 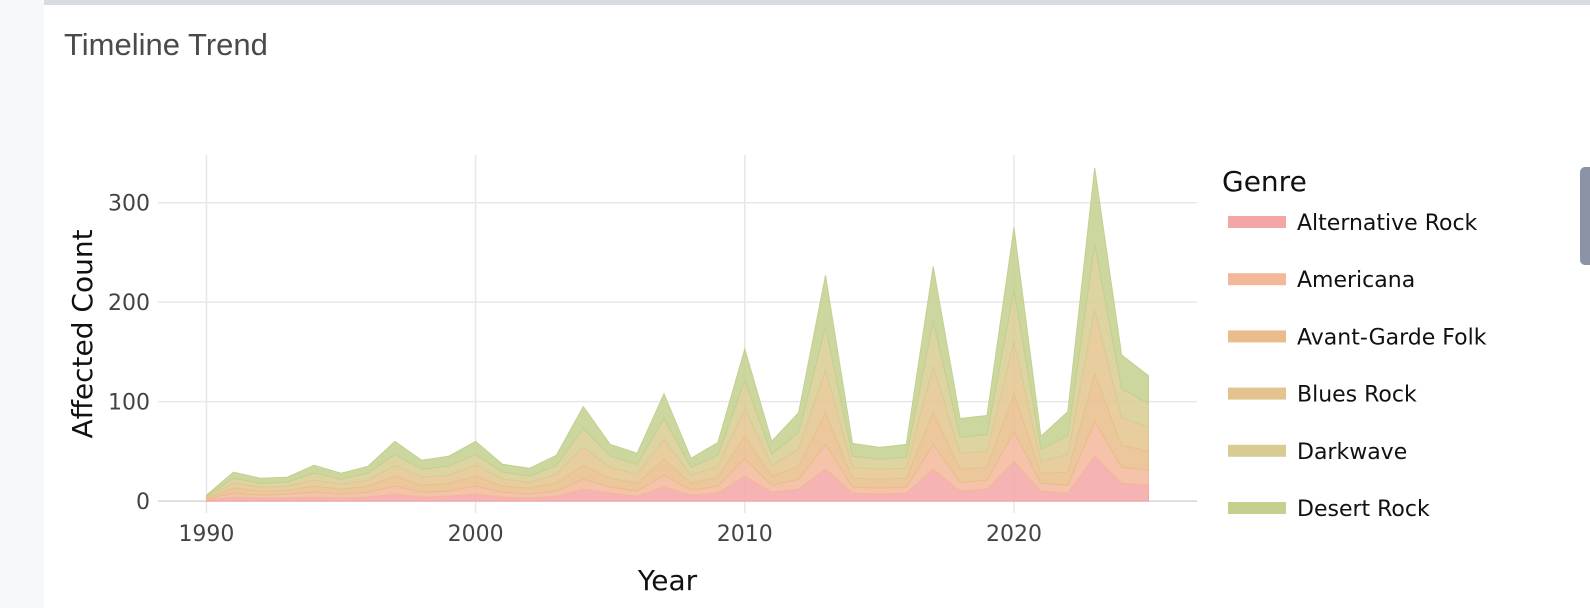 What do you see at coordinates (82, 333) in the screenshot?
I see `y-axis-title: Affected Count` at bounding box center [82, 333].